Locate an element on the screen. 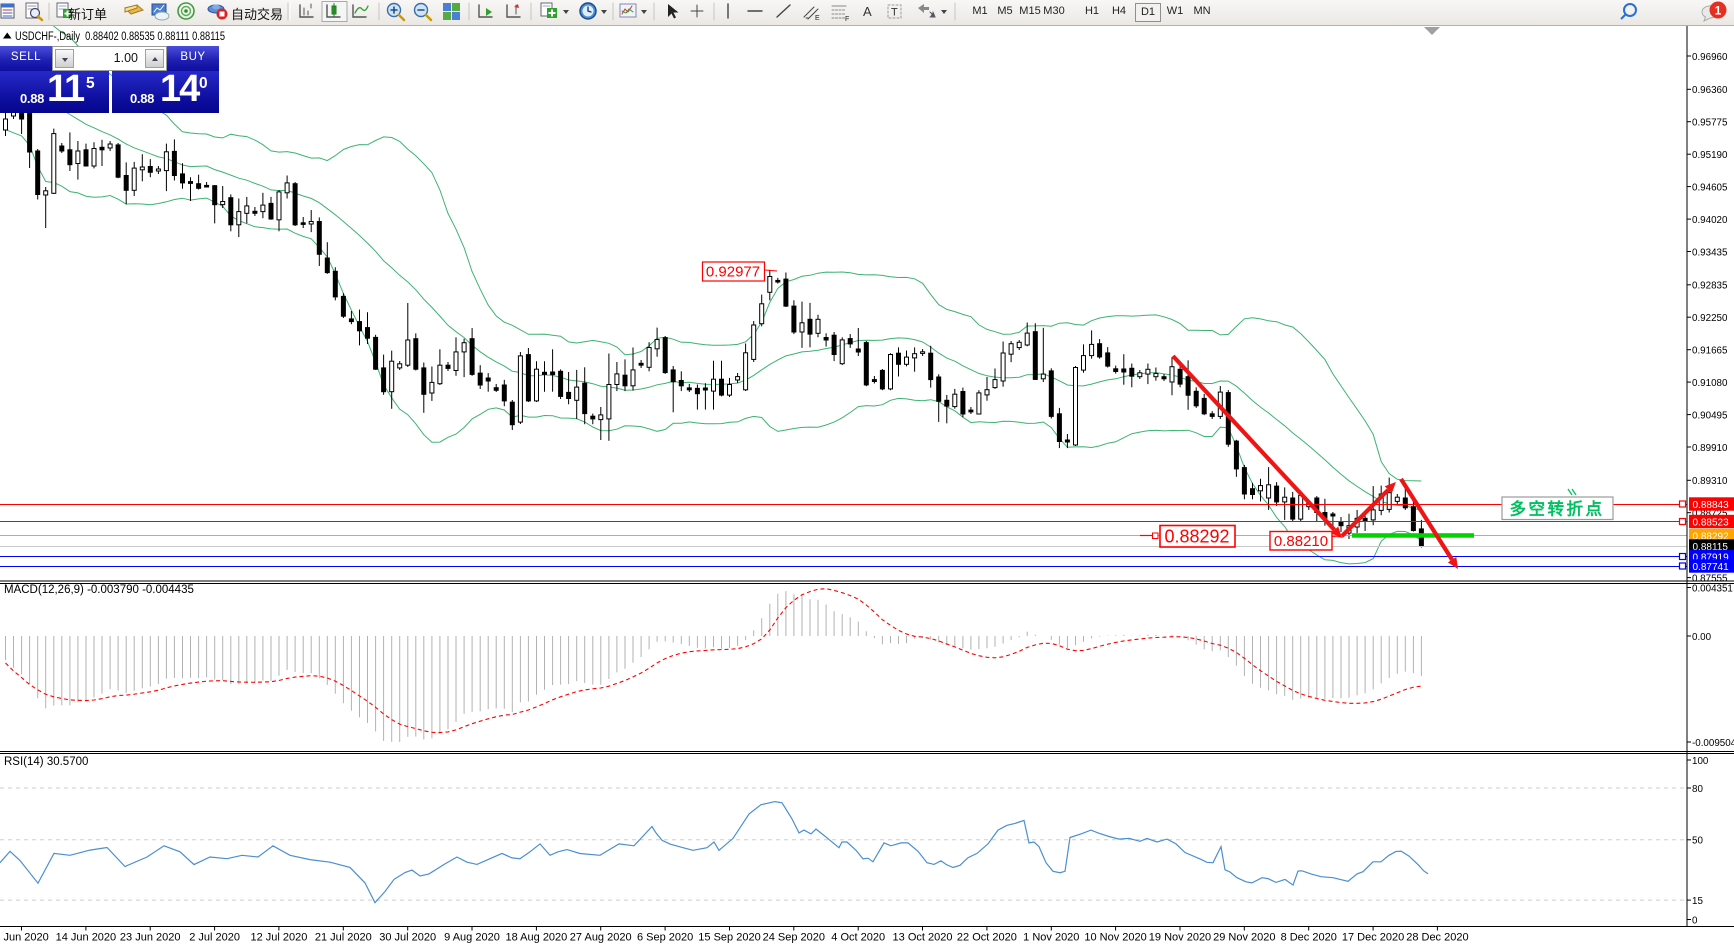 This screenshot has height=945, width=1734. svg-text: 0.89910 is located at coordinates (1710, 448).